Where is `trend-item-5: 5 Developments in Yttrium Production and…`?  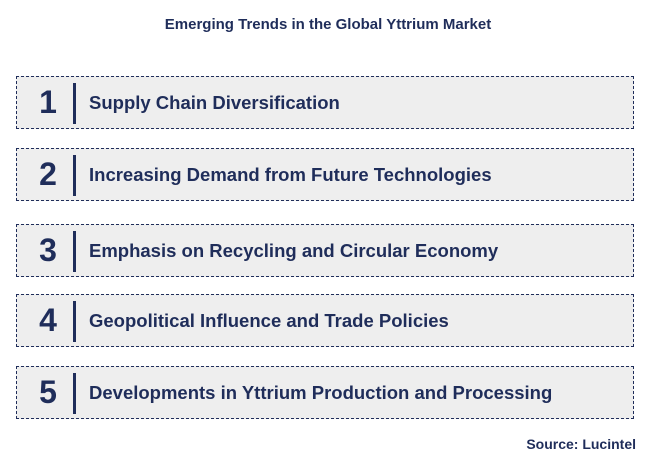
trend-item-5: 5 Developments in Yttrium Production and… is located at coordinates (325, 392).